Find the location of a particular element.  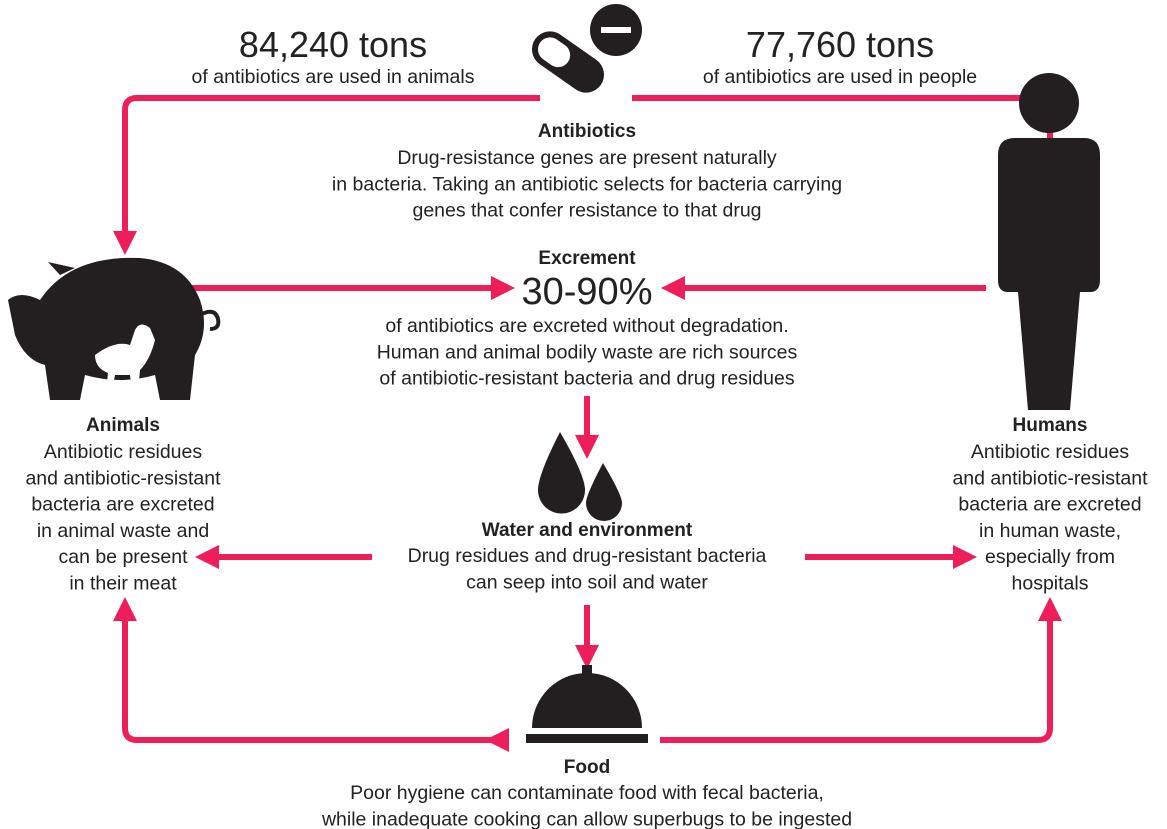

label: of antibiotics are used in people is located at coordinates (840, 77).